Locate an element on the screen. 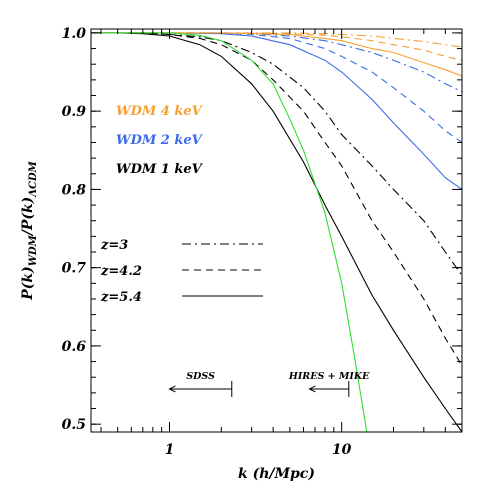 The width and height of the screenshot is (491, 491). y-tick-label: 0.8 is located at coordinates (74, 190).